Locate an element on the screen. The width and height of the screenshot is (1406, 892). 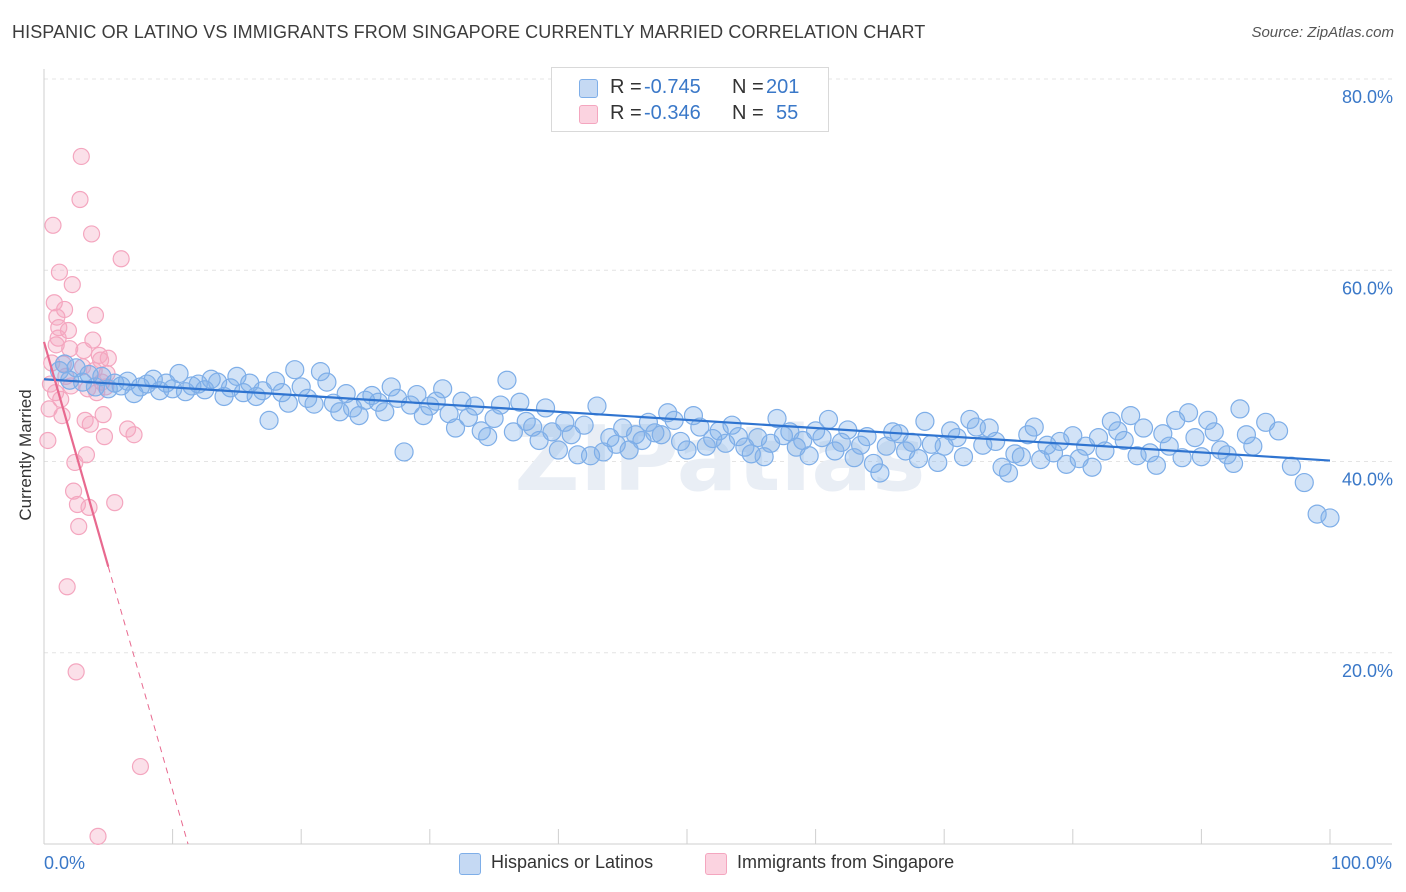
source-credit: Source: ZipAtlas.com is located at coordinates (1322, 32).